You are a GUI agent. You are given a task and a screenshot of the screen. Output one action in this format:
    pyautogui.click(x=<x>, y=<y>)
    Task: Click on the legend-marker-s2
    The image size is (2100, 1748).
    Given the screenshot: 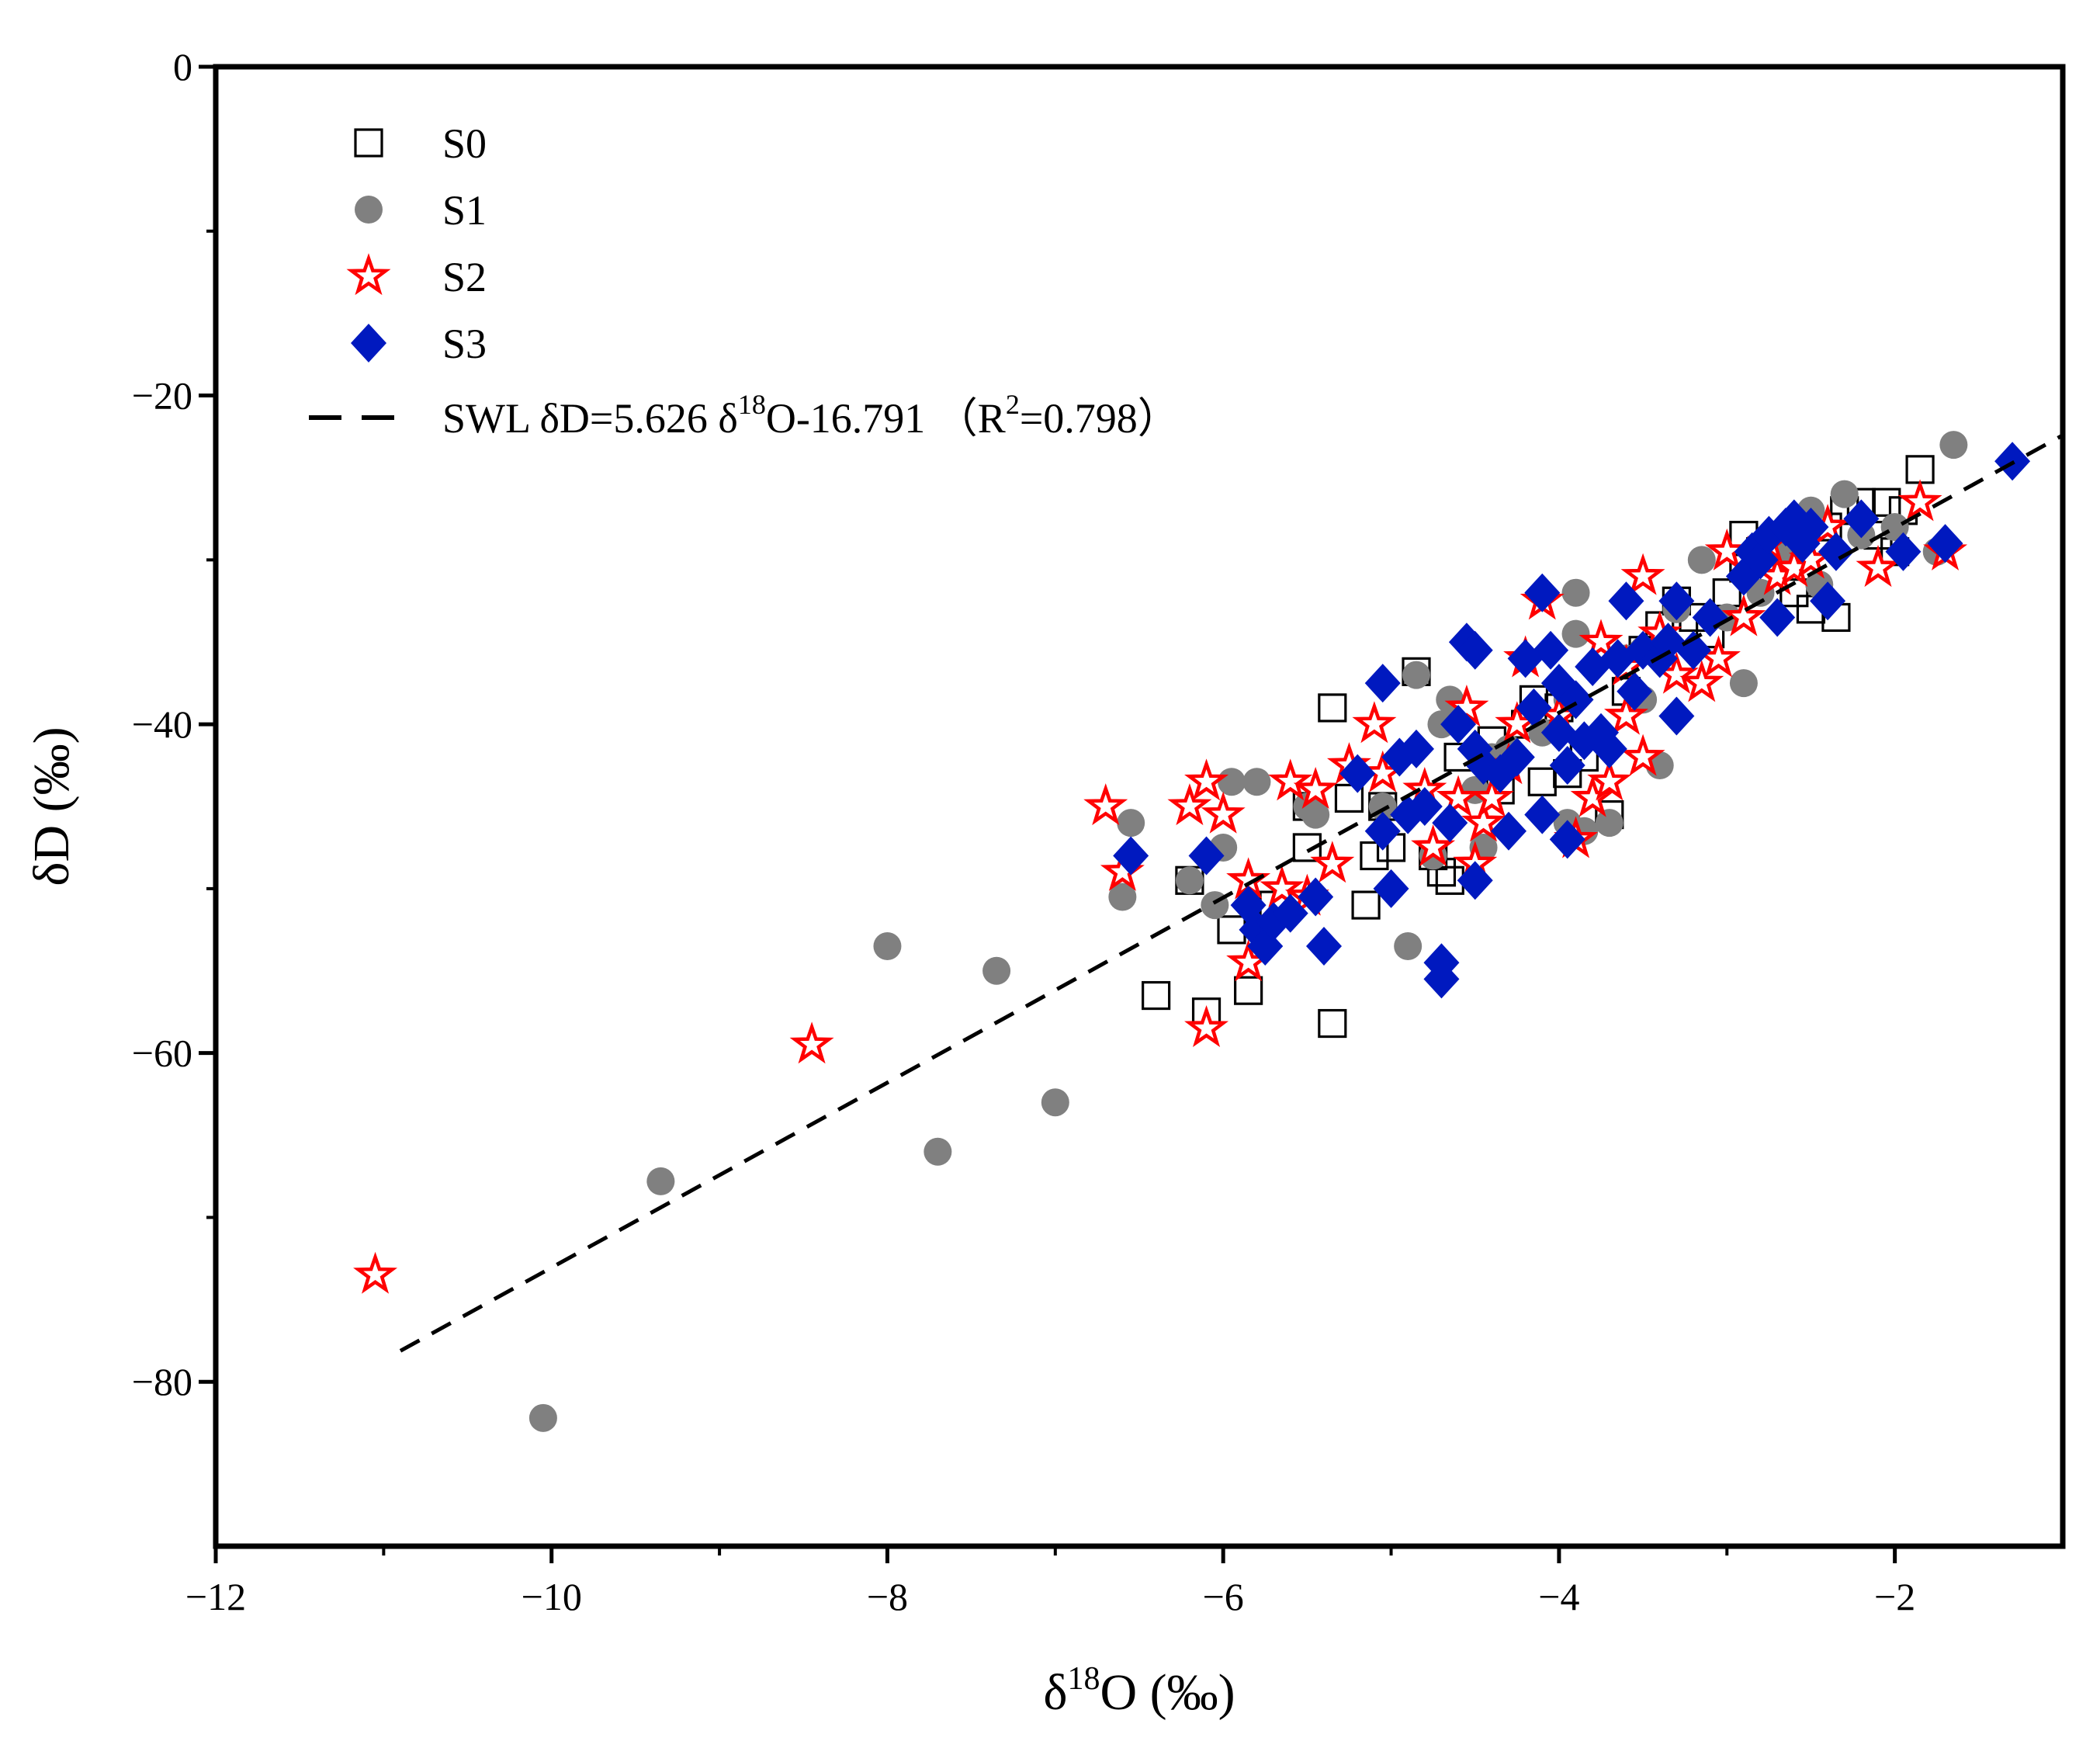 What is the action you would take?
    pyautogui.click(x=369, y=274)
    